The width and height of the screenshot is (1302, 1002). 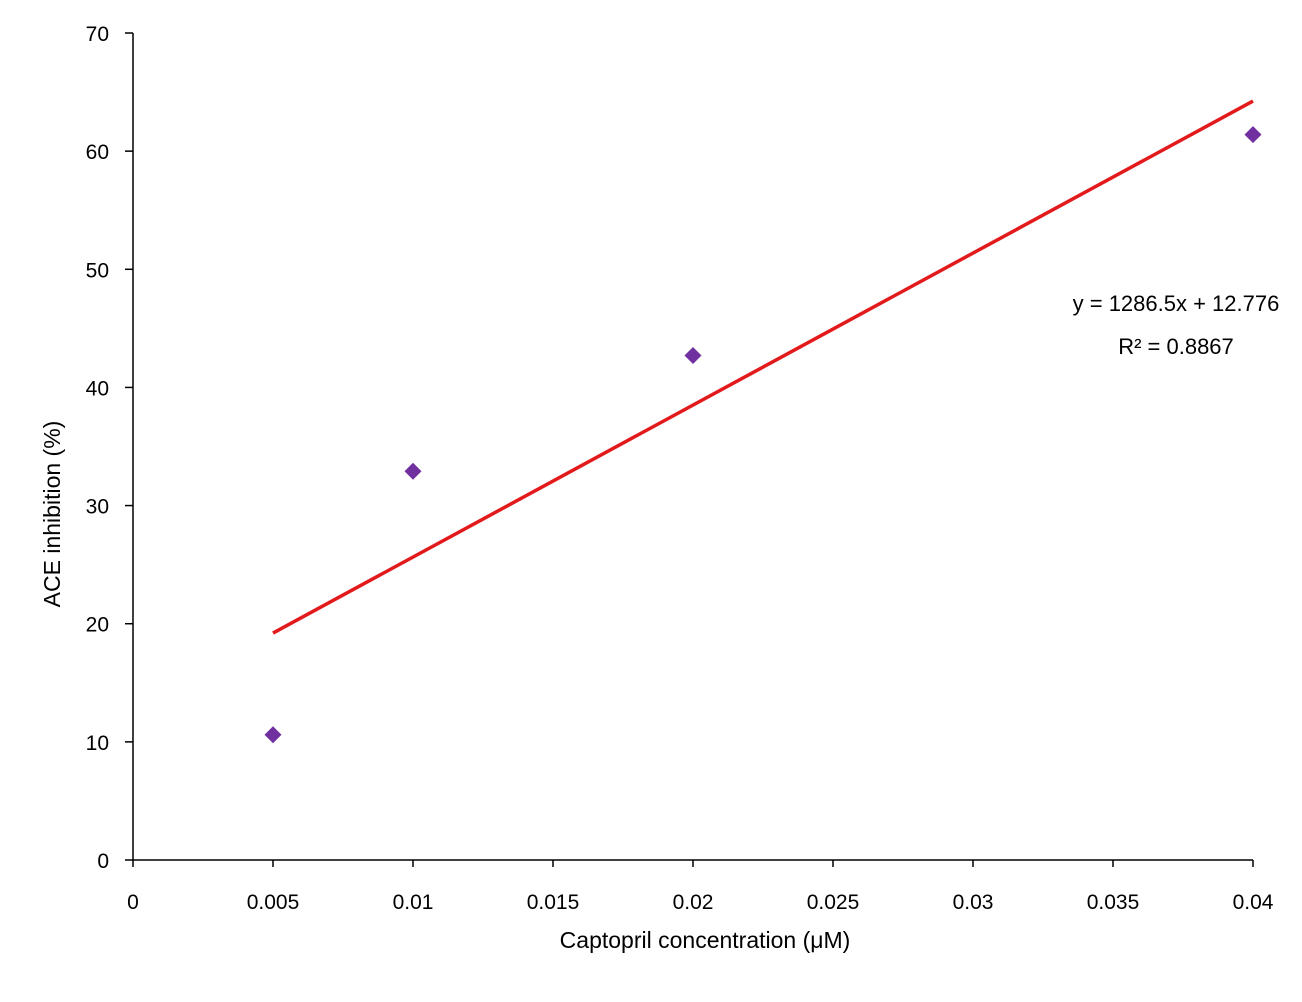 I want to click on x-axis-title: Captopril concentration (μM), so click(x=705, y=940).